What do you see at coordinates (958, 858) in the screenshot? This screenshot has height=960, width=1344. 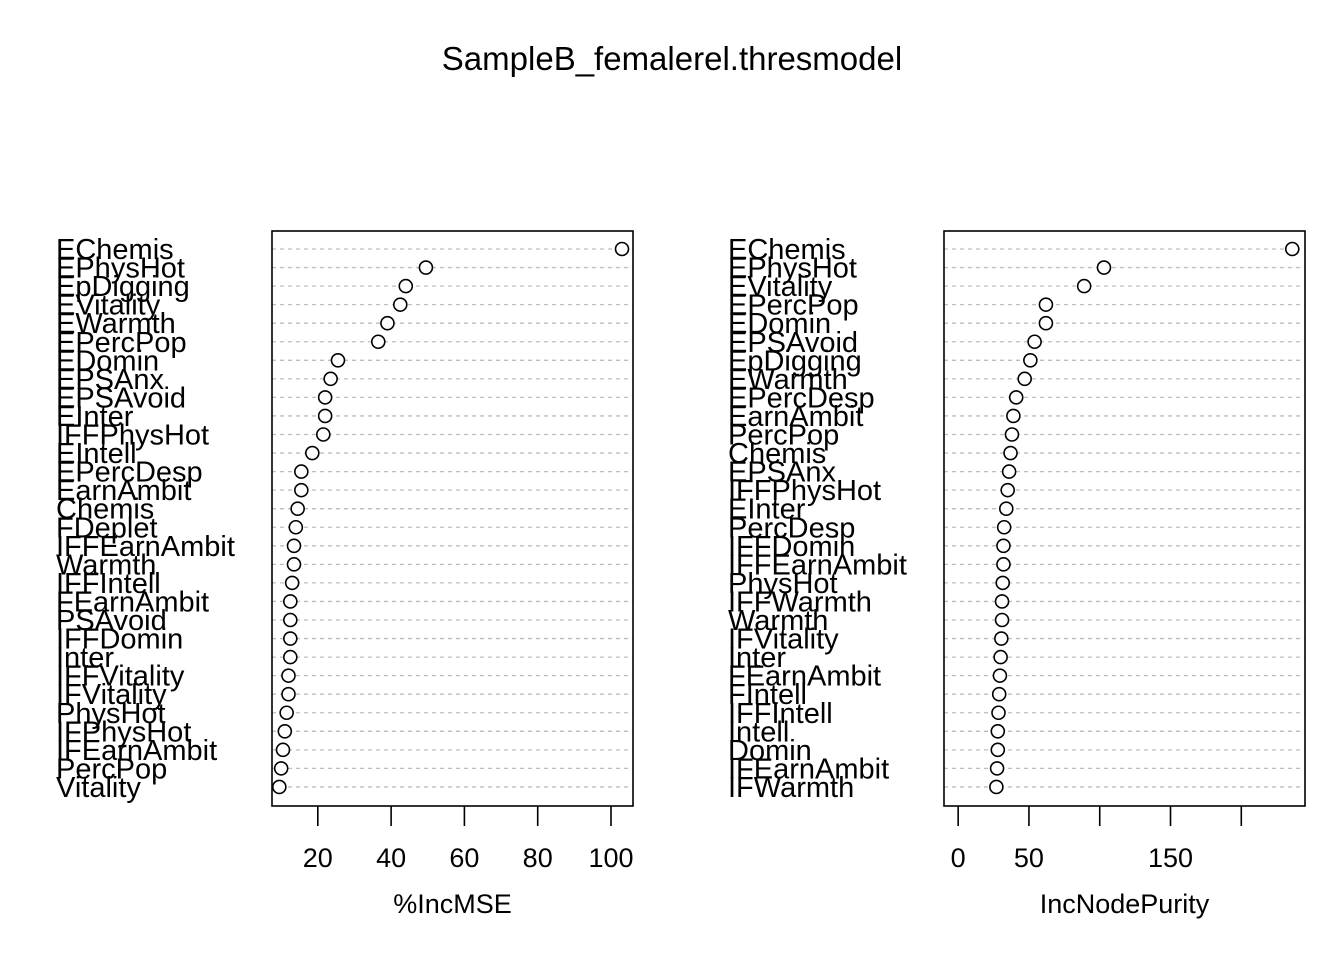 I see `x-tick-label: 0` at bounding box center [958, 858].